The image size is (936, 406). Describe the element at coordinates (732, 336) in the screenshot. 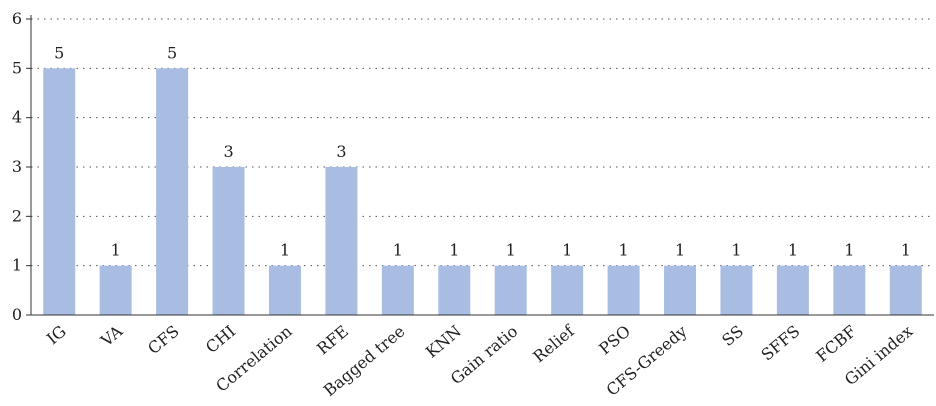

I see `x-category-label: SS` at that location.